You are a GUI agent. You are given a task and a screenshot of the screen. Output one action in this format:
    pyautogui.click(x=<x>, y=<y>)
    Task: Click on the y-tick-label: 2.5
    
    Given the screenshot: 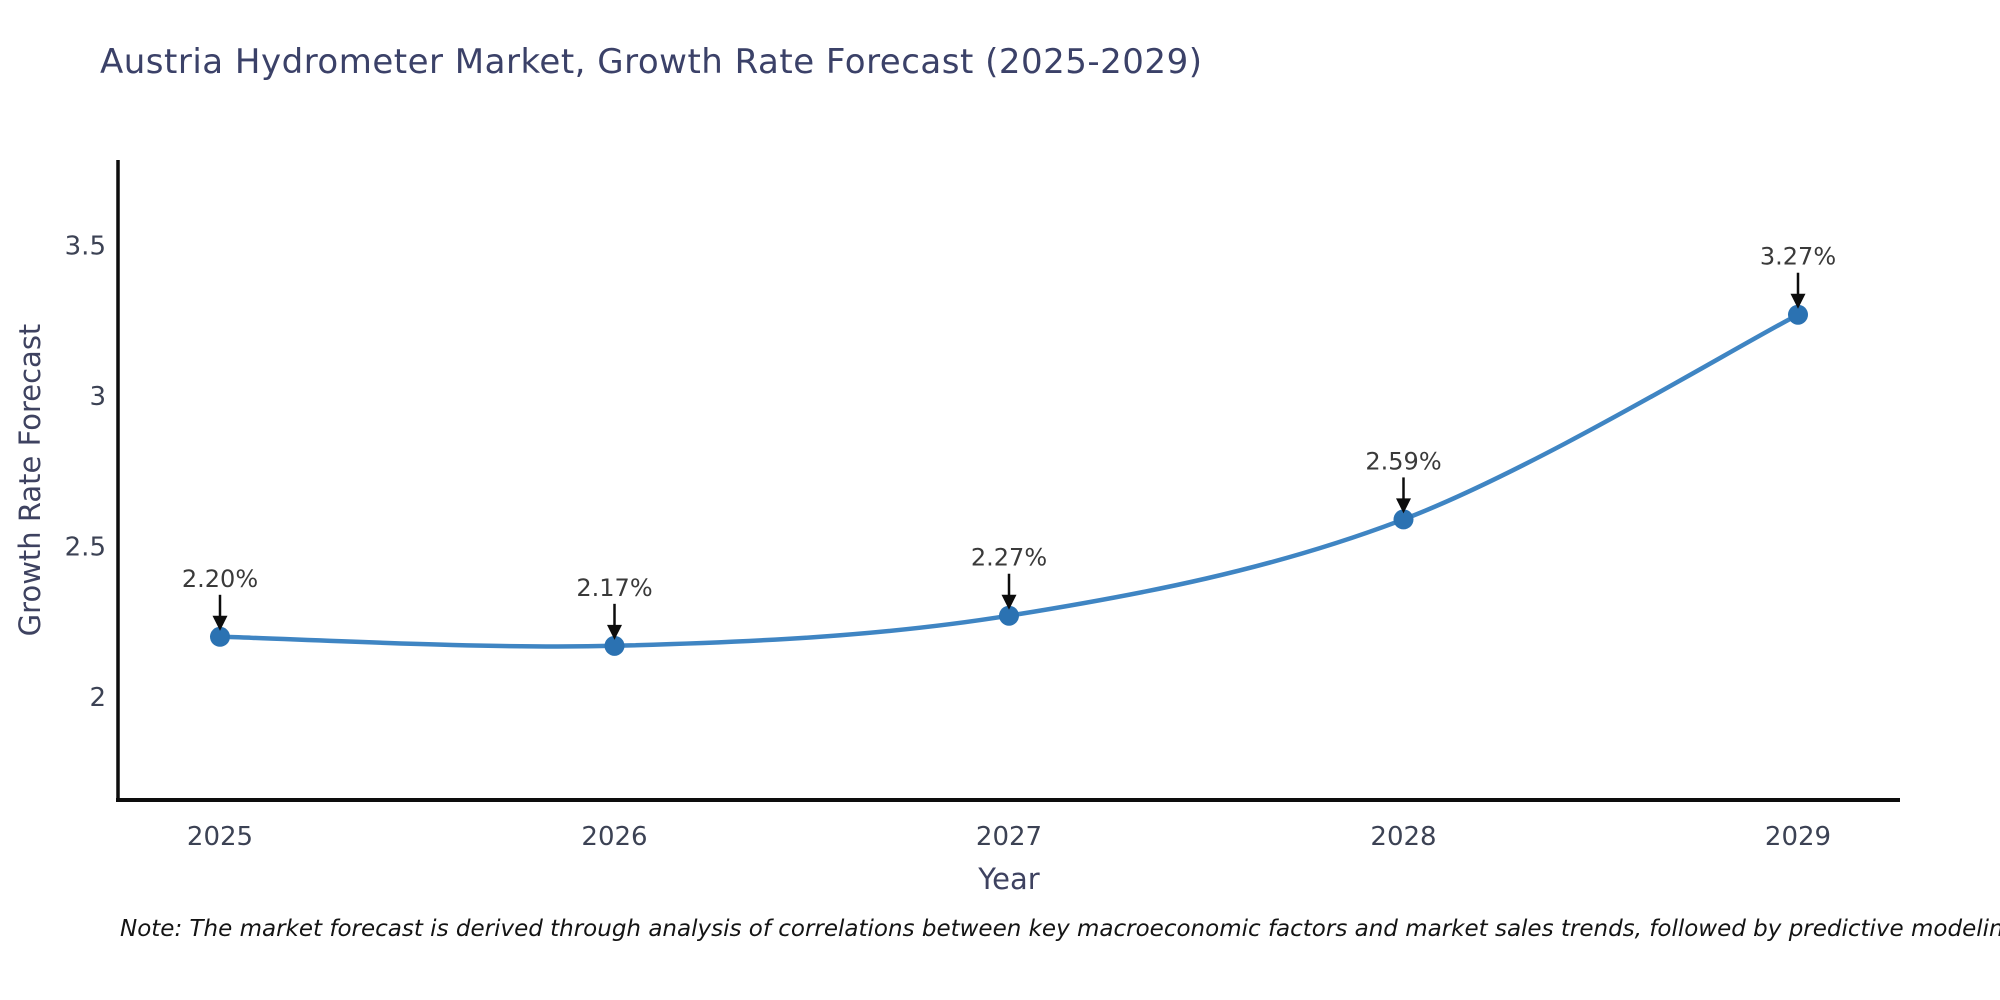 What is the action you would take?
    pyautogui.click(x=85, y=548)
    